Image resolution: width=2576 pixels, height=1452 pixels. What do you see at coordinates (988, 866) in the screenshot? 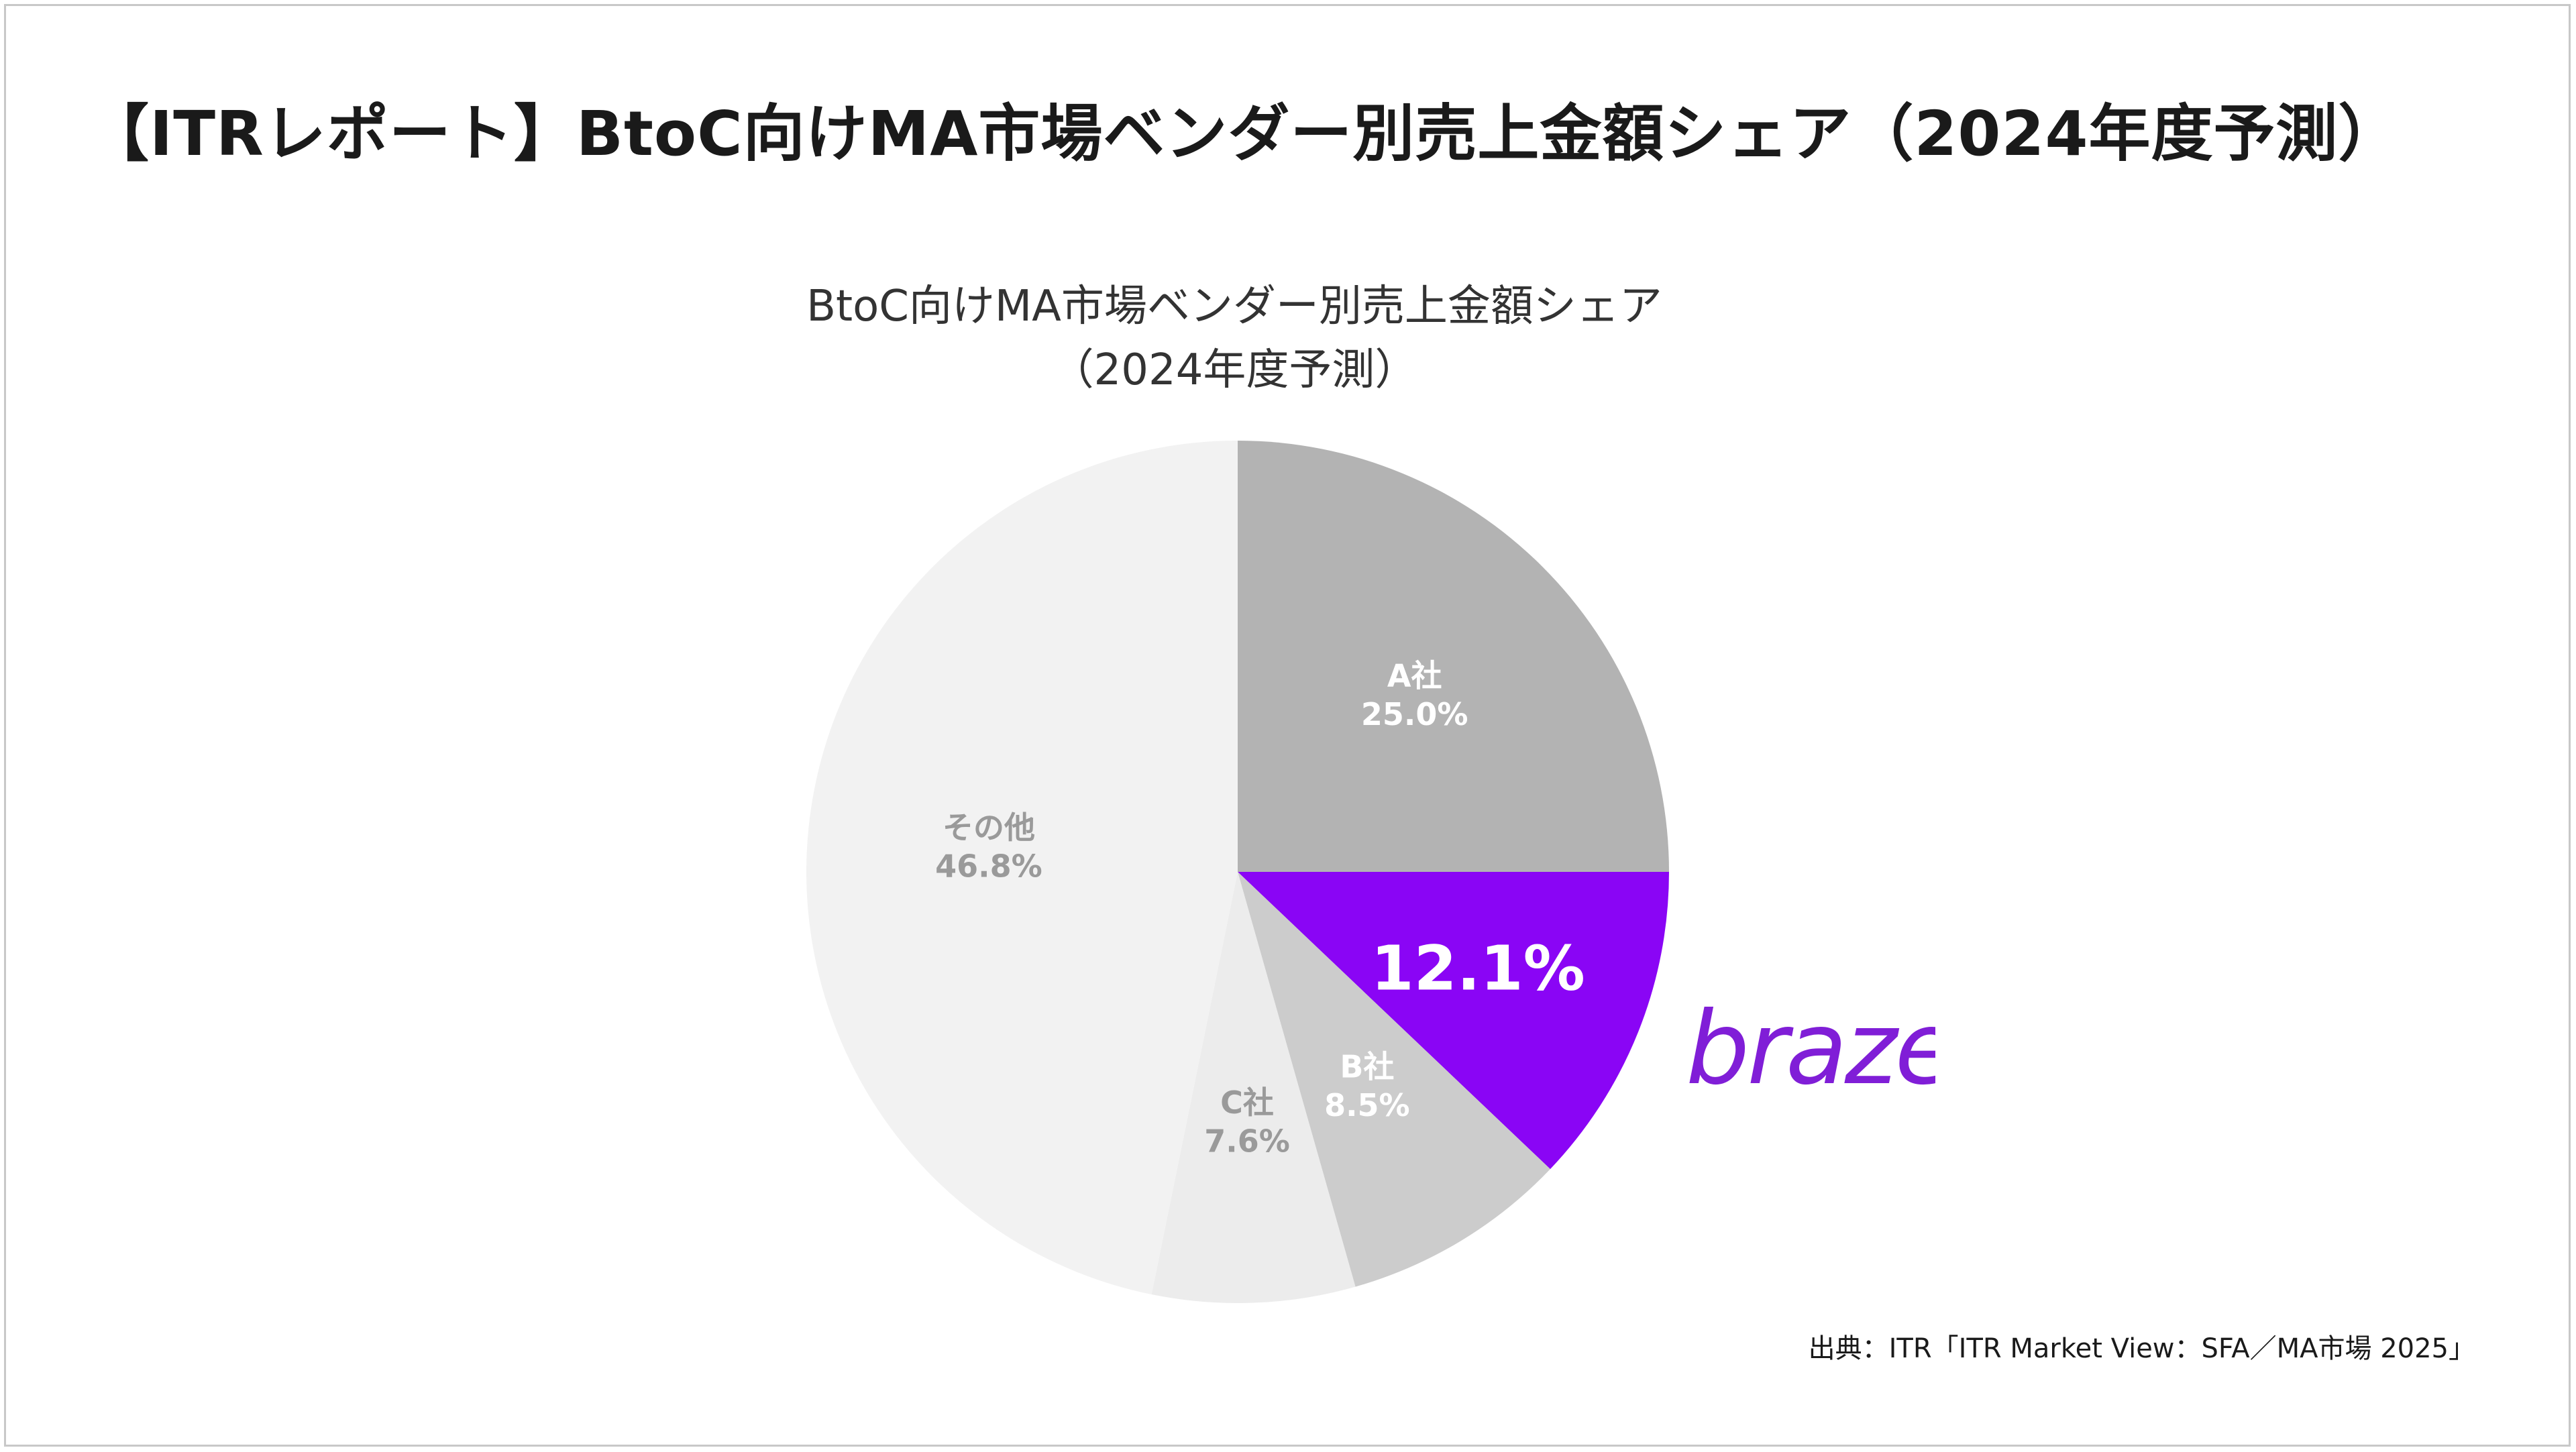
I see `slice-value-label-4: 46.8%` at bounding box center [988, 866].